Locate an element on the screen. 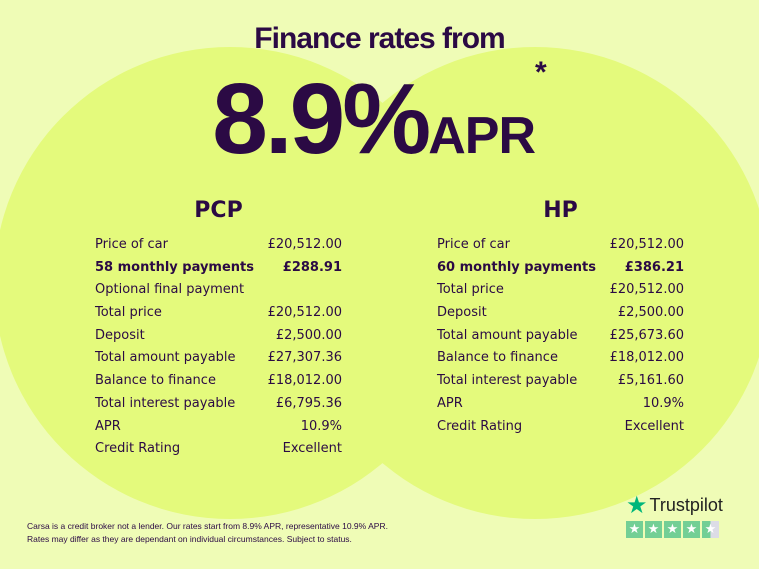  table-row: 58 monthly payments £288.91 is located at coordinates (218, 268).